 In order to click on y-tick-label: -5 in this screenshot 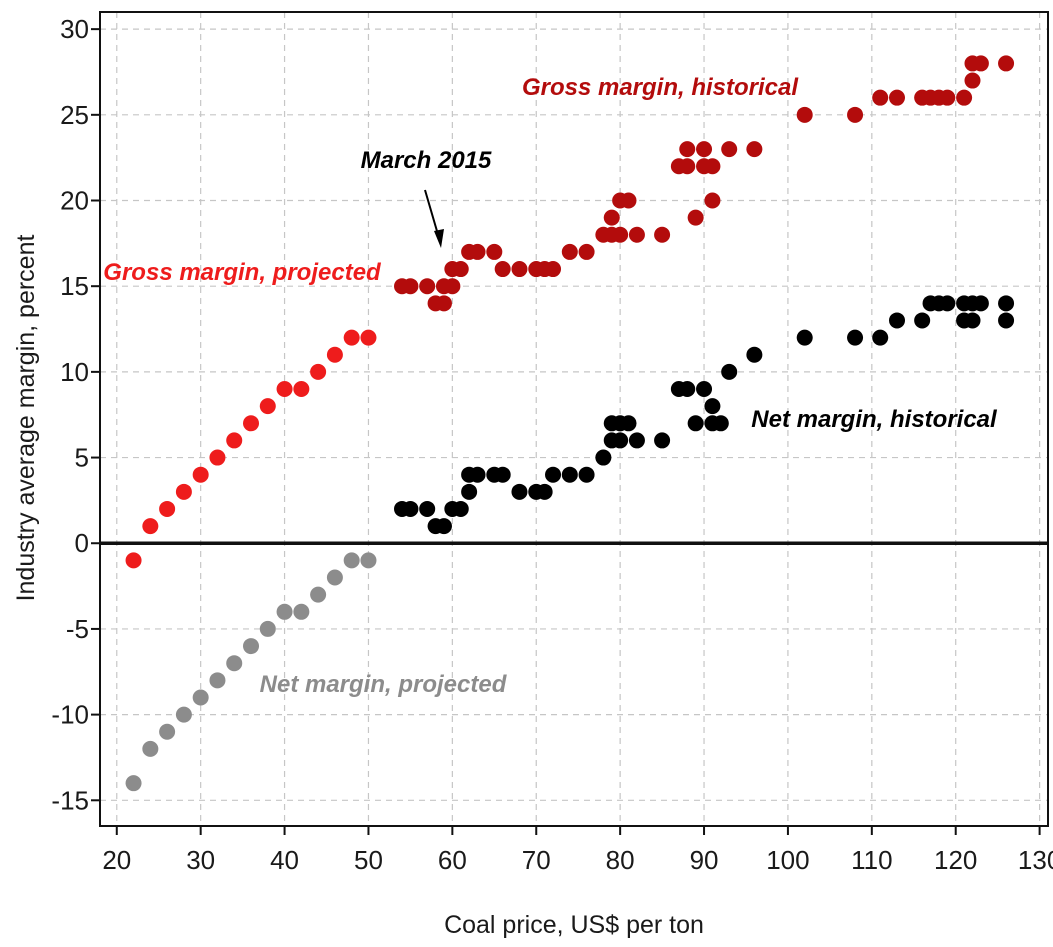, I will do `click(77, 629)`.